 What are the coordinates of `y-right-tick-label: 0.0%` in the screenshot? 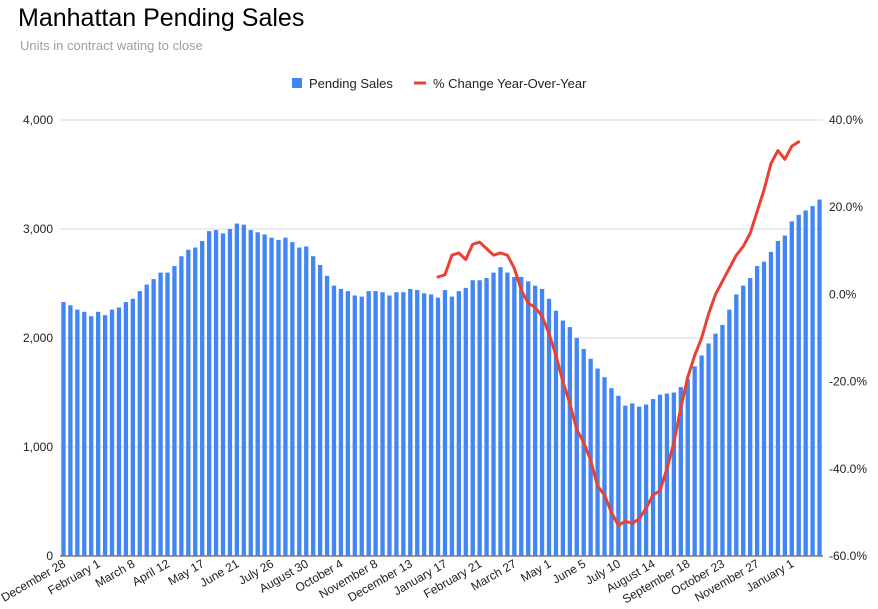 It's located at (843, 294).